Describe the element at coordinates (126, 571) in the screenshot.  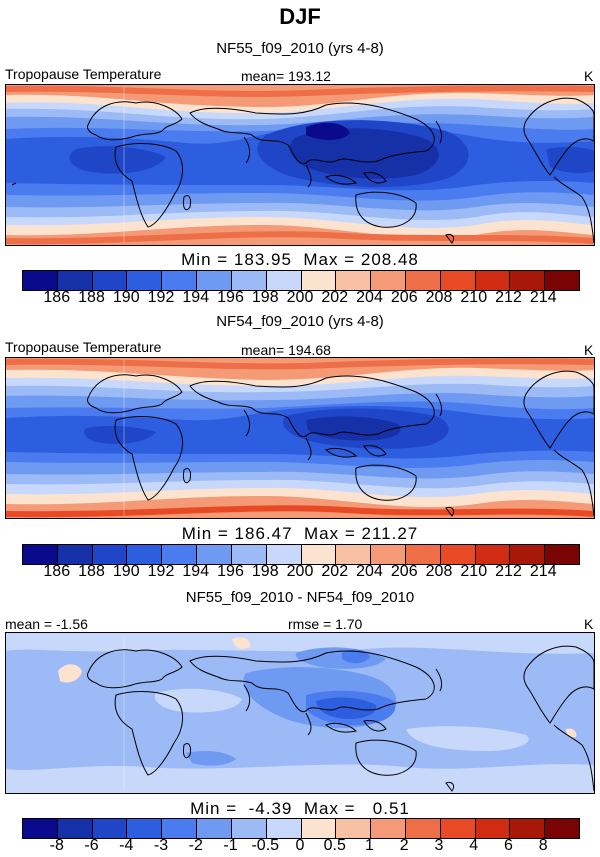
I see `colorbar-tick-label: 190` at that location.